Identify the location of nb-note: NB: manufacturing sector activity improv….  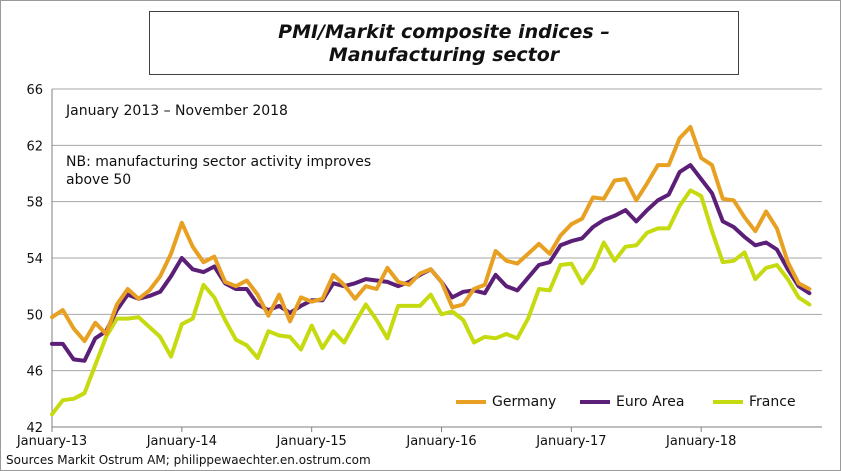
(219, 171).